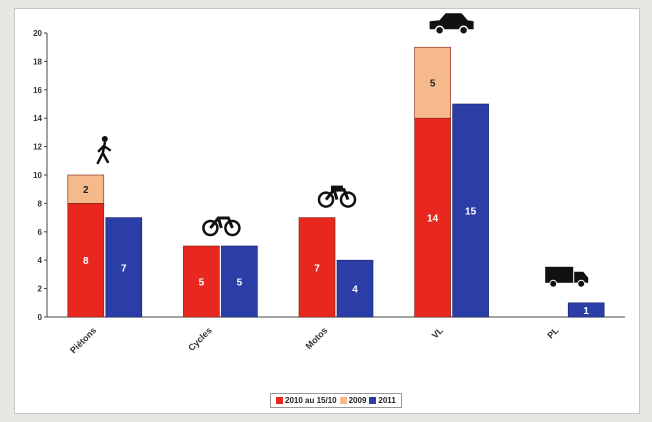  I want to click on data-label: 4, so click(355, 290).